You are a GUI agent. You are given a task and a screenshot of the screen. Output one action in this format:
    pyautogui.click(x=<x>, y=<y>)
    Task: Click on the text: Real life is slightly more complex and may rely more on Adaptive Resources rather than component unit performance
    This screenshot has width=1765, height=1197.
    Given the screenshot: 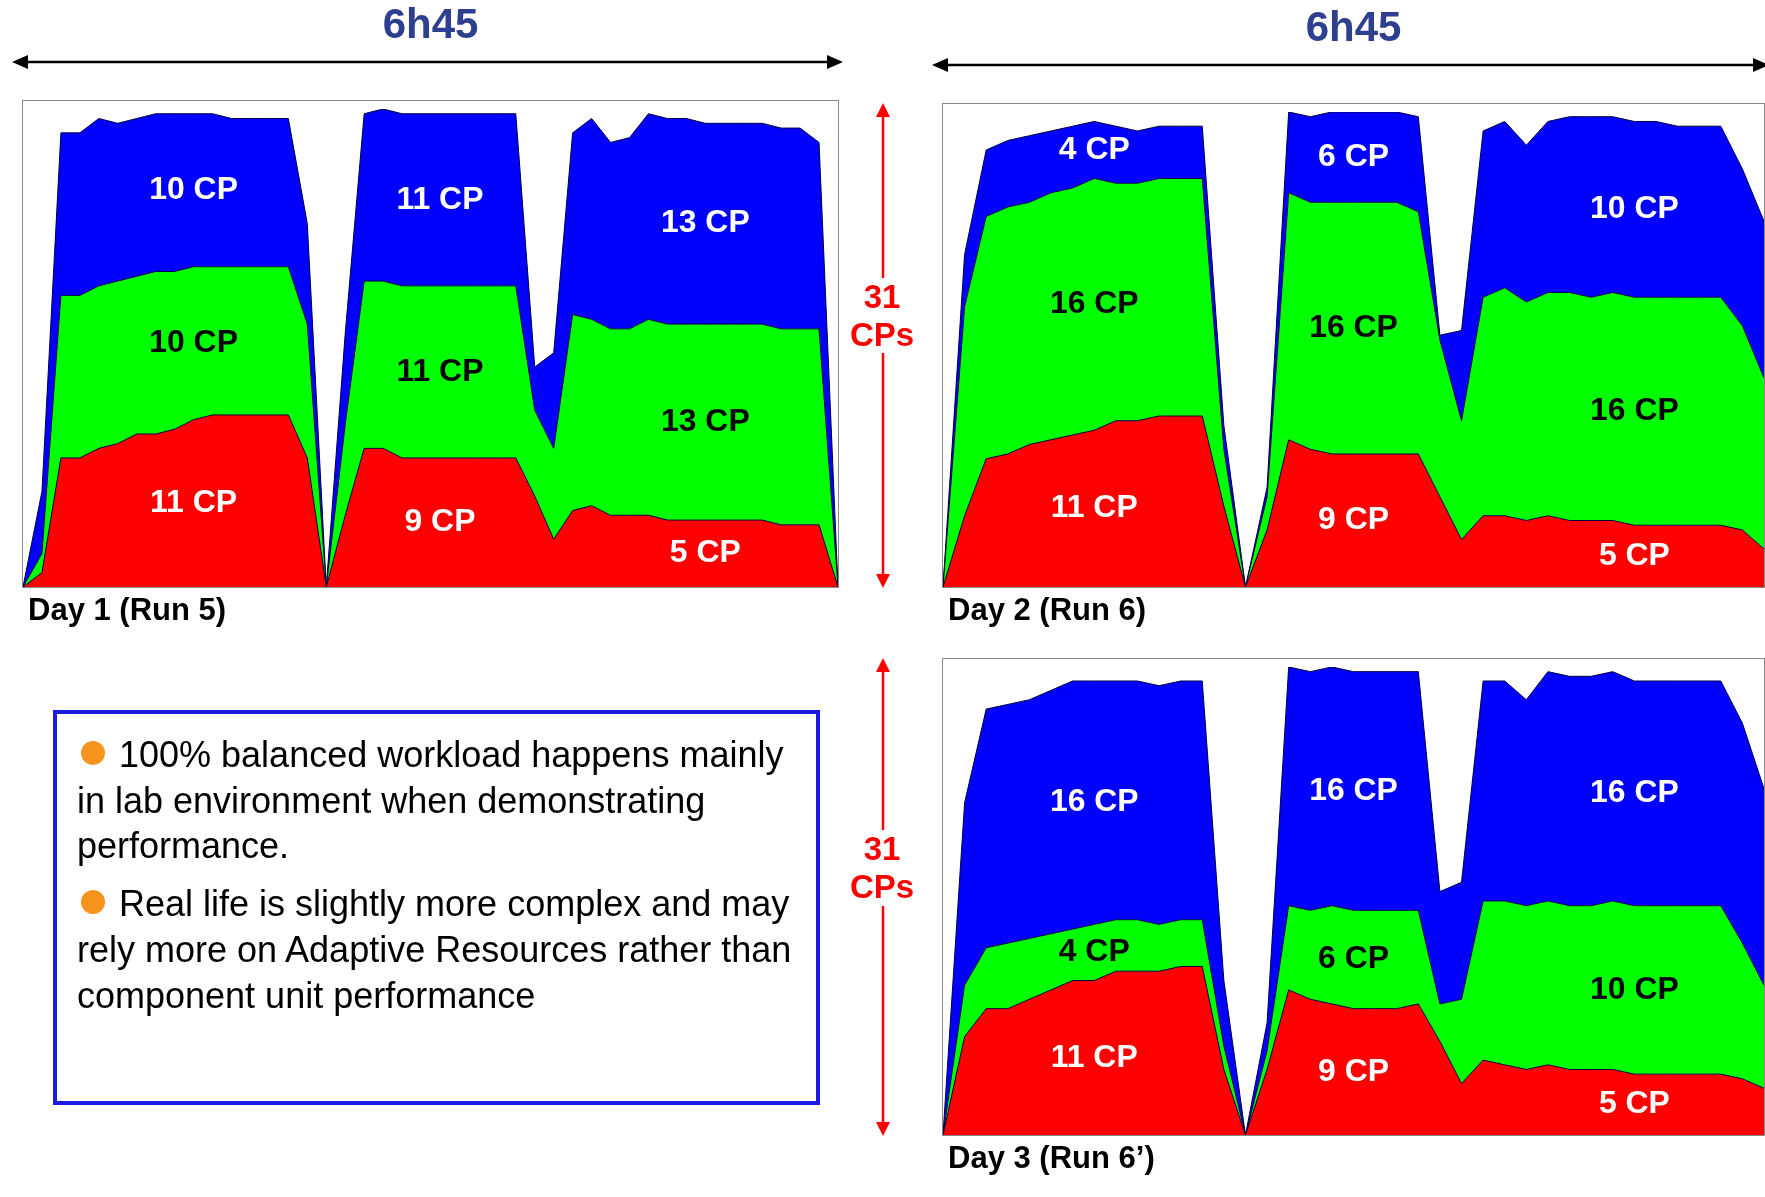 What is the action you would take?
    pyautogui.click(x=434, y=949)
    